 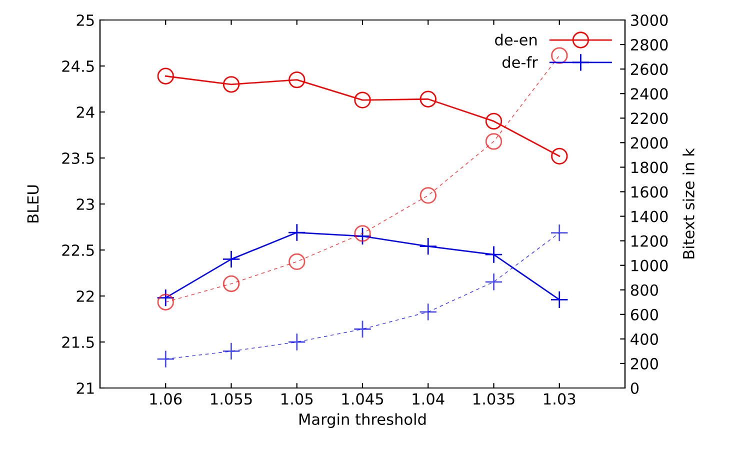 What do you see at coordinates (644, 290) in the screenshot?
I see `y2-tick-label: 800` at bounding box center [644, 290].